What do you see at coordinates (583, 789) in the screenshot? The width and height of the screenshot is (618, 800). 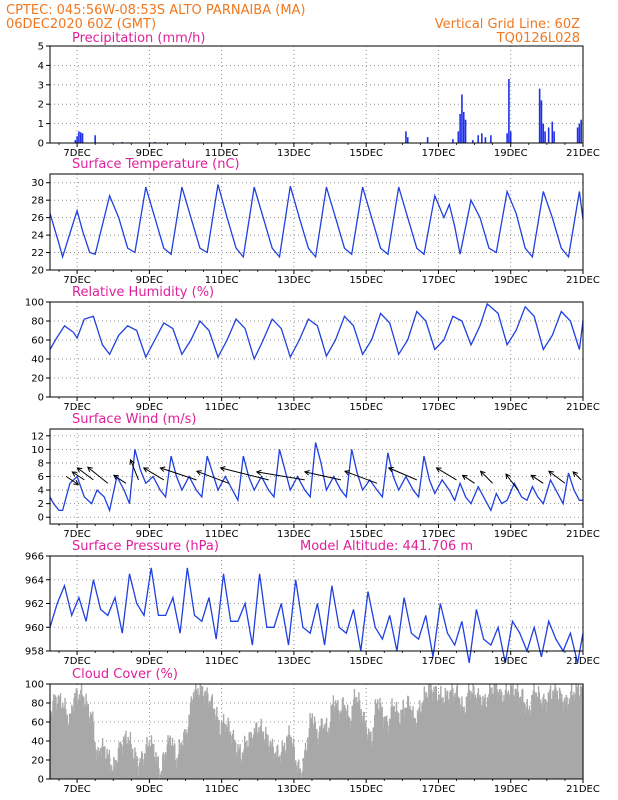 I see `cloud-cover-xtick-label: 21DEC` at bounding box center [583, 789].